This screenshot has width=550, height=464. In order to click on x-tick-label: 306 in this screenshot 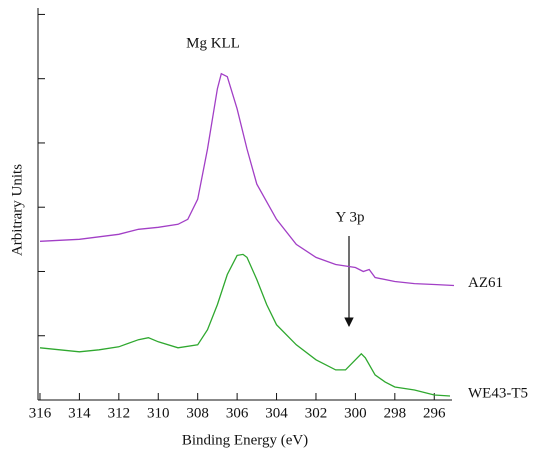, I will do `click(237, 413)`.